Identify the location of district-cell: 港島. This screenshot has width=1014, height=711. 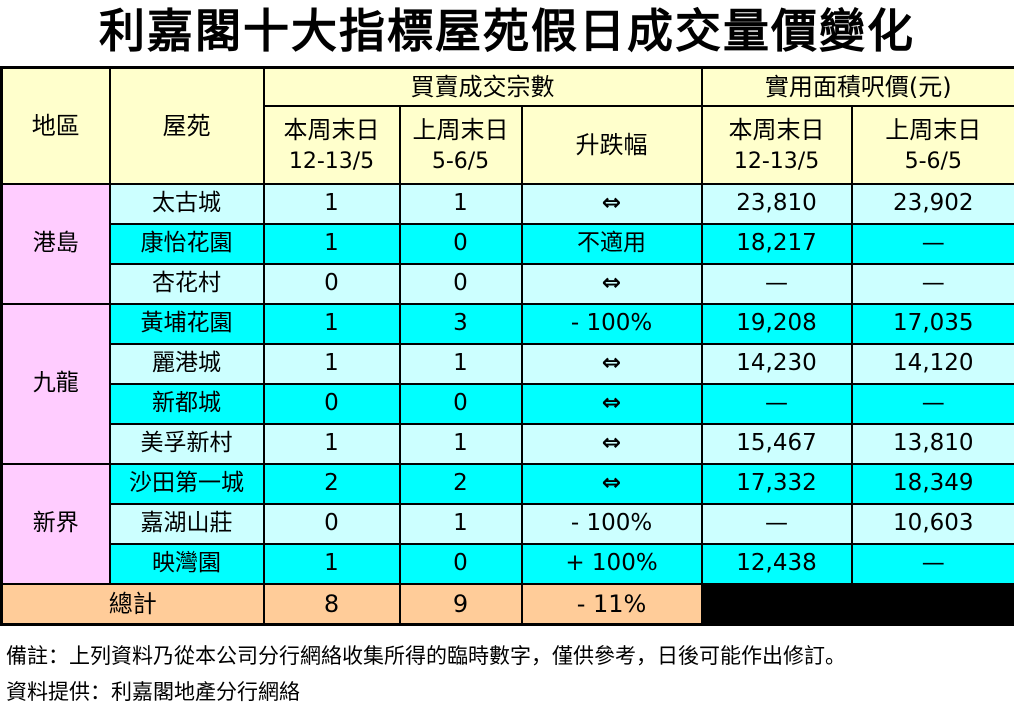
(55, 243).